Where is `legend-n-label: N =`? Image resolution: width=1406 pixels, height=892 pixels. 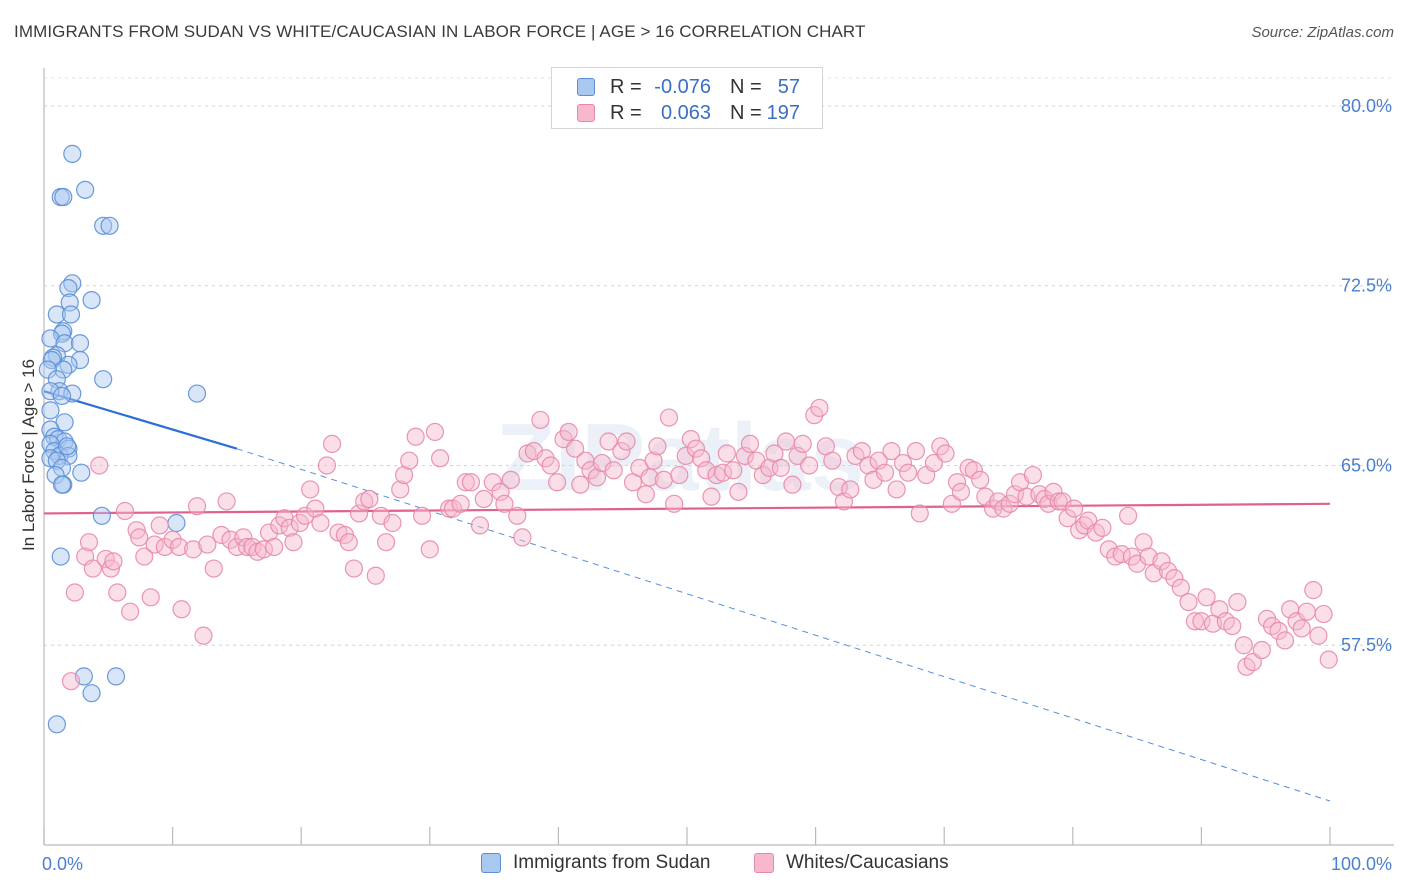
legend-n-label: N = is located at coordinates (746, 87).